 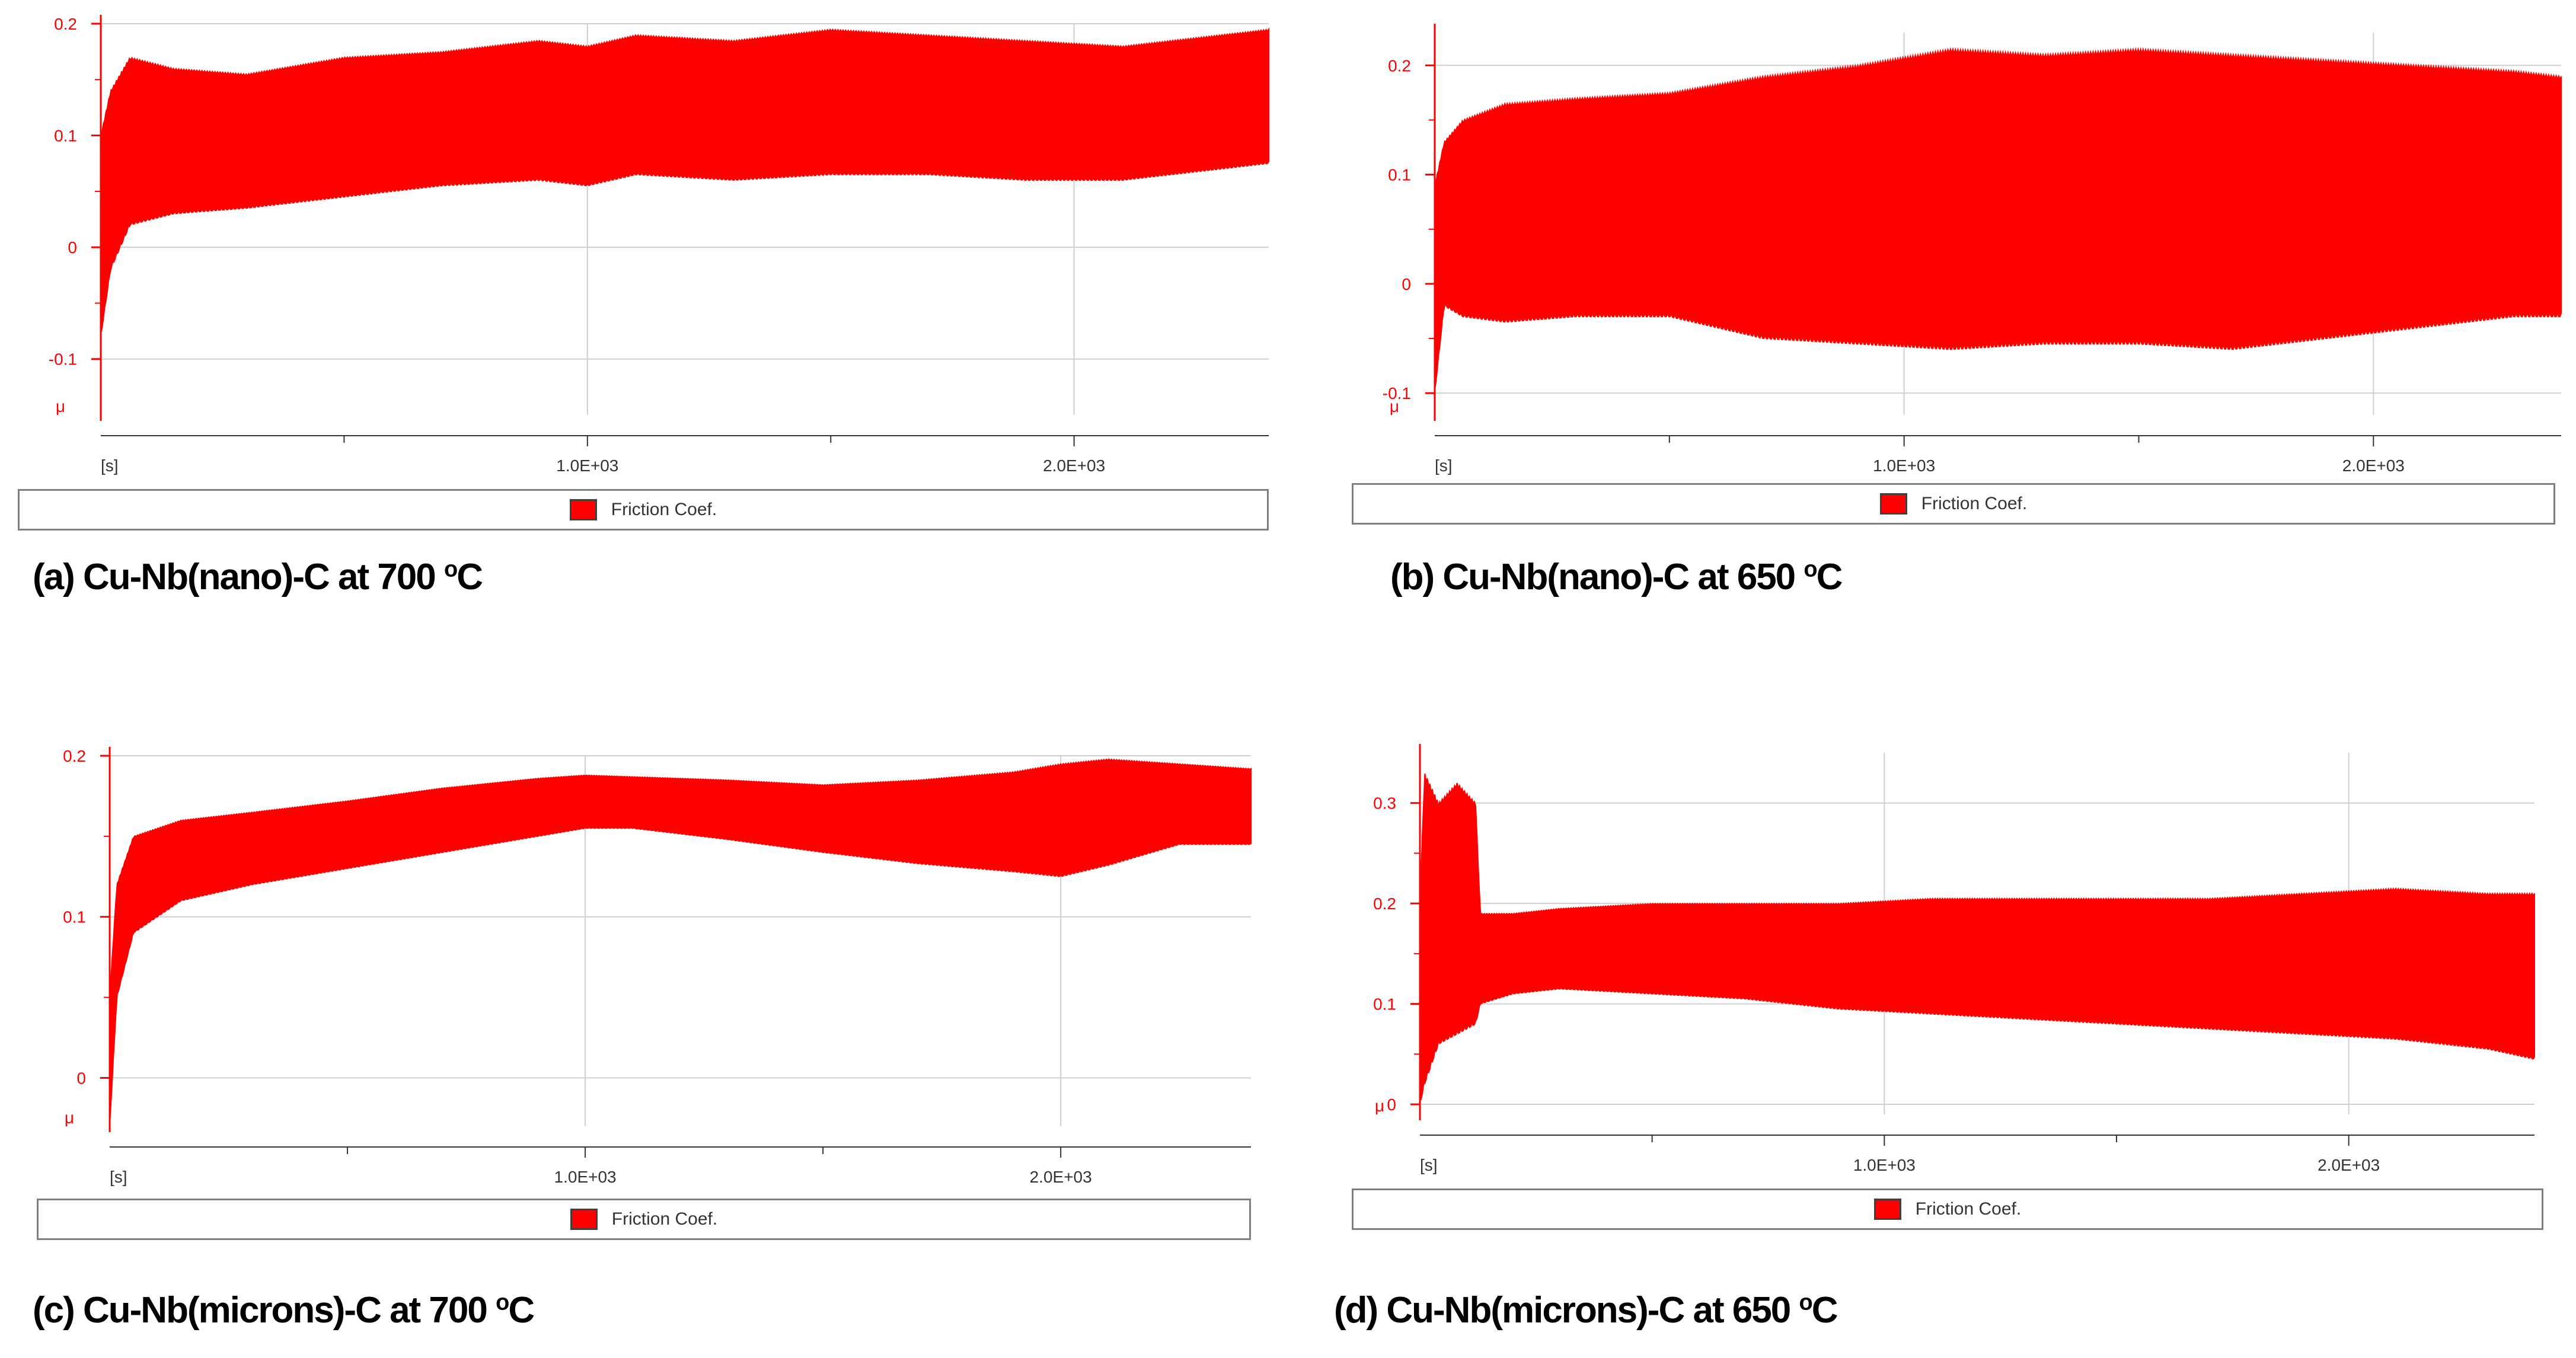 I want to click on caption-a: (a) Cu-Nb(nano)-C at 700 oC, so click(x=258, y=577).